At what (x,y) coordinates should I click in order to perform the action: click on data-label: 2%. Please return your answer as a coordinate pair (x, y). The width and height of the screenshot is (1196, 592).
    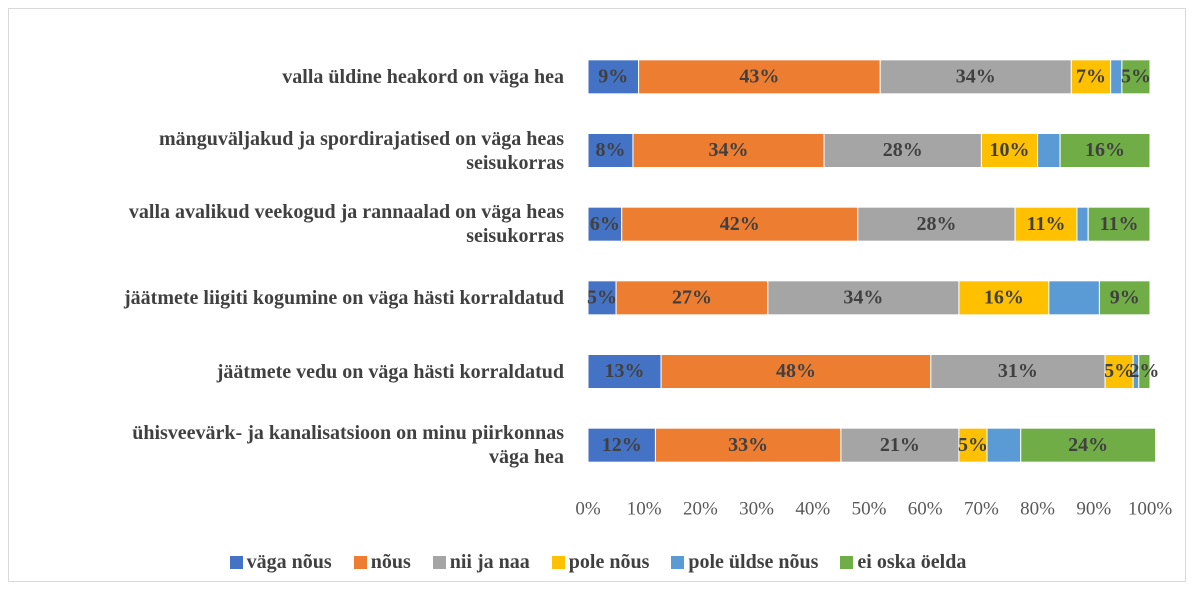
    Looking at the image, I should click on (1144, 371).